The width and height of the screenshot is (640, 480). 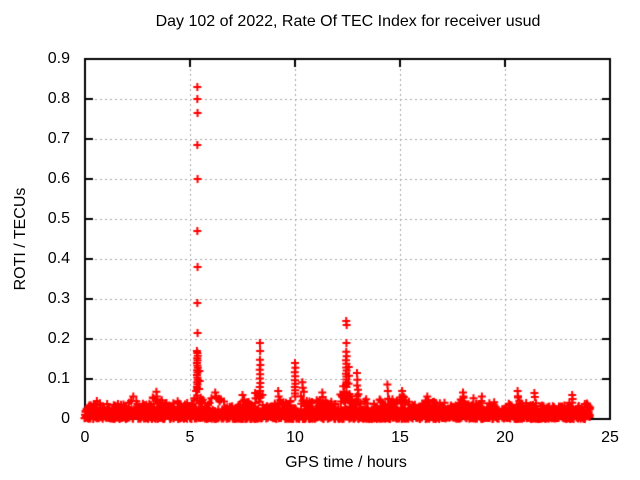 What do you see at coordinates (610, 437) in the screenshot?
I see `x-tick-label: 25` at bounding box center [610, 437].